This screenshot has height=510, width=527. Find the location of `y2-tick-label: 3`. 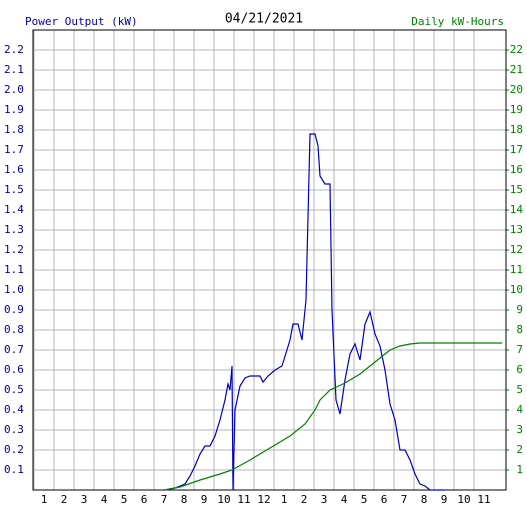

y2-tick-label: 3 is located at coordinates (519, 429).